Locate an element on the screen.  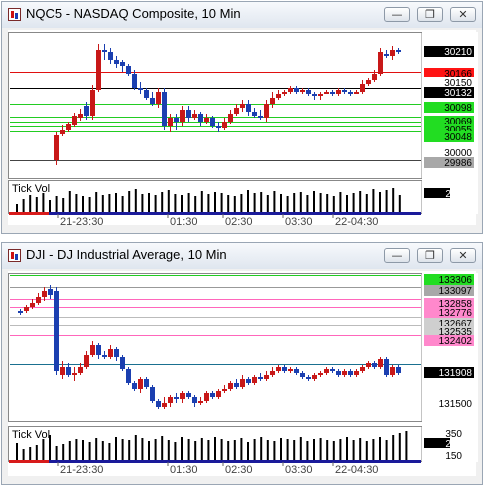
price-label: 132535 is located at coordinates (456, 332).